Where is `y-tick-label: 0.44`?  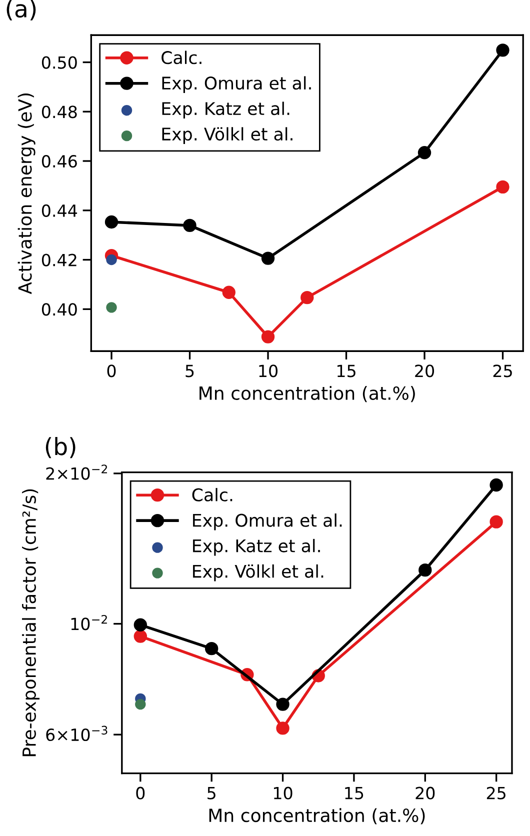
y-tick-label: 0.44 is located at coordinates (60, 210).